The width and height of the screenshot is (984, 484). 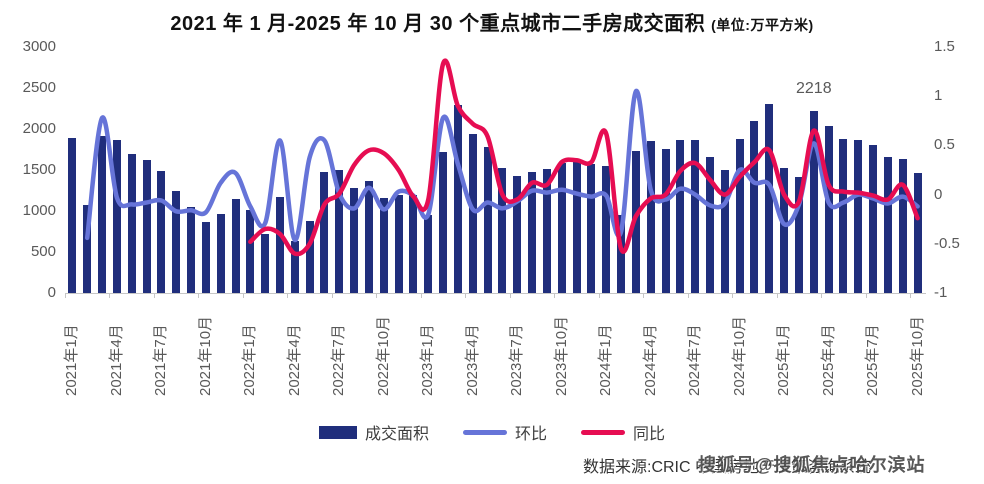 I want to click on y-axis-left-tick: 1500, so click(x=39, y=169).